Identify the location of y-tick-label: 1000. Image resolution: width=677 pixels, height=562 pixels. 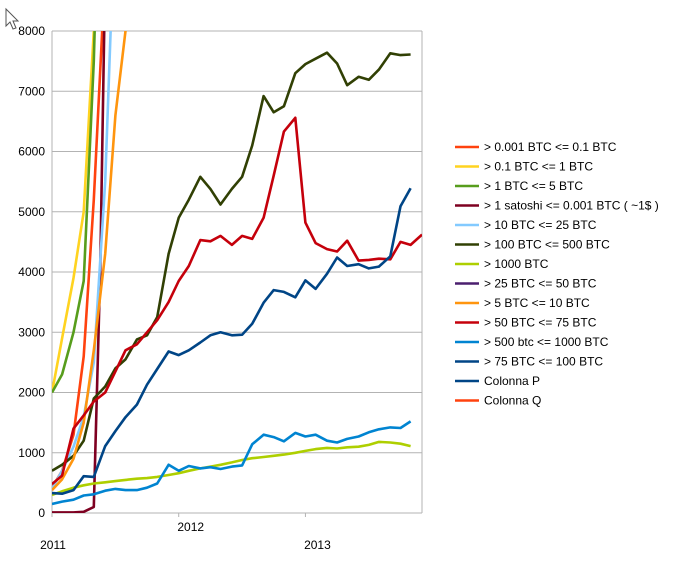
(31, 453).